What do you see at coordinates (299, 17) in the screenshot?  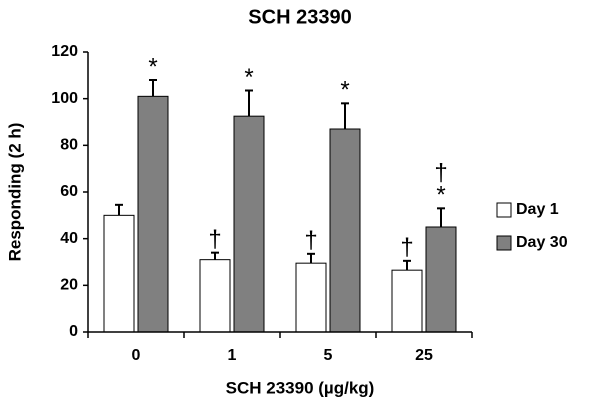 I see `chart-title: SCH 23390` at bounding box center [299, 17].